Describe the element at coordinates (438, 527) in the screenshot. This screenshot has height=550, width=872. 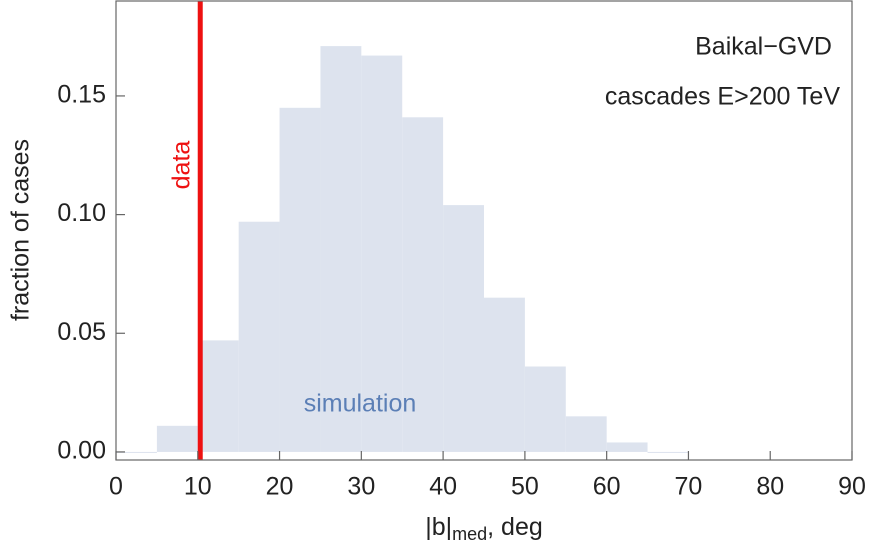
I see `x-label-main: |b|` at that location.